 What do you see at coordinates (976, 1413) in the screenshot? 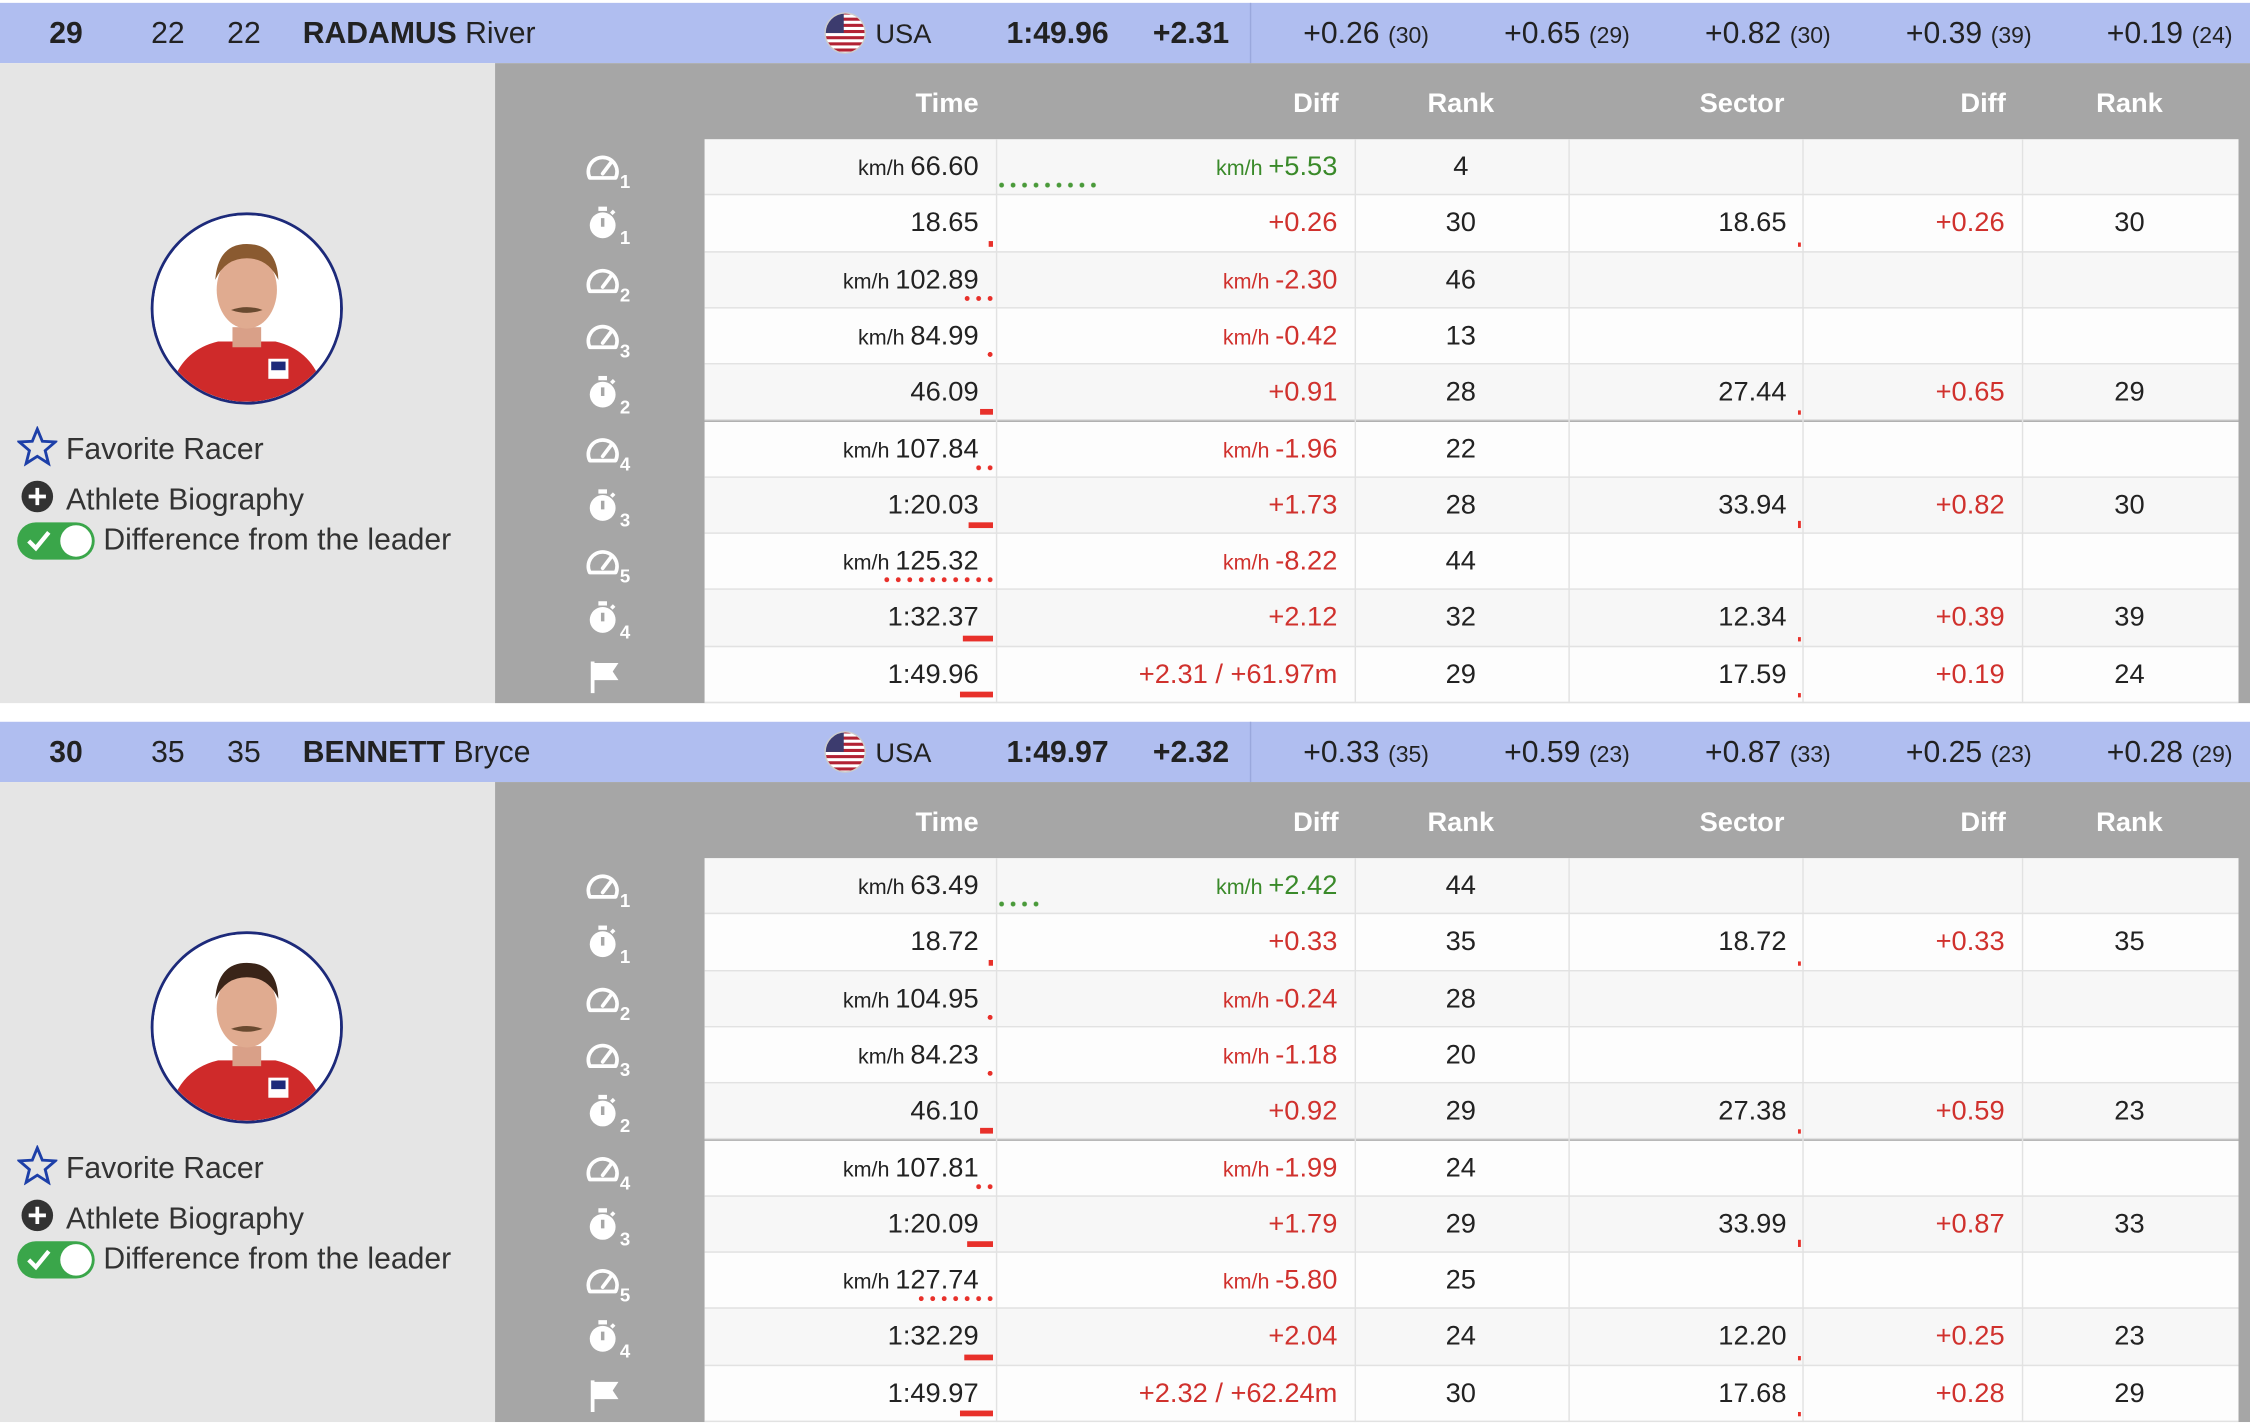
I see `time-loss-bar` at bounding box center [976, 1413].